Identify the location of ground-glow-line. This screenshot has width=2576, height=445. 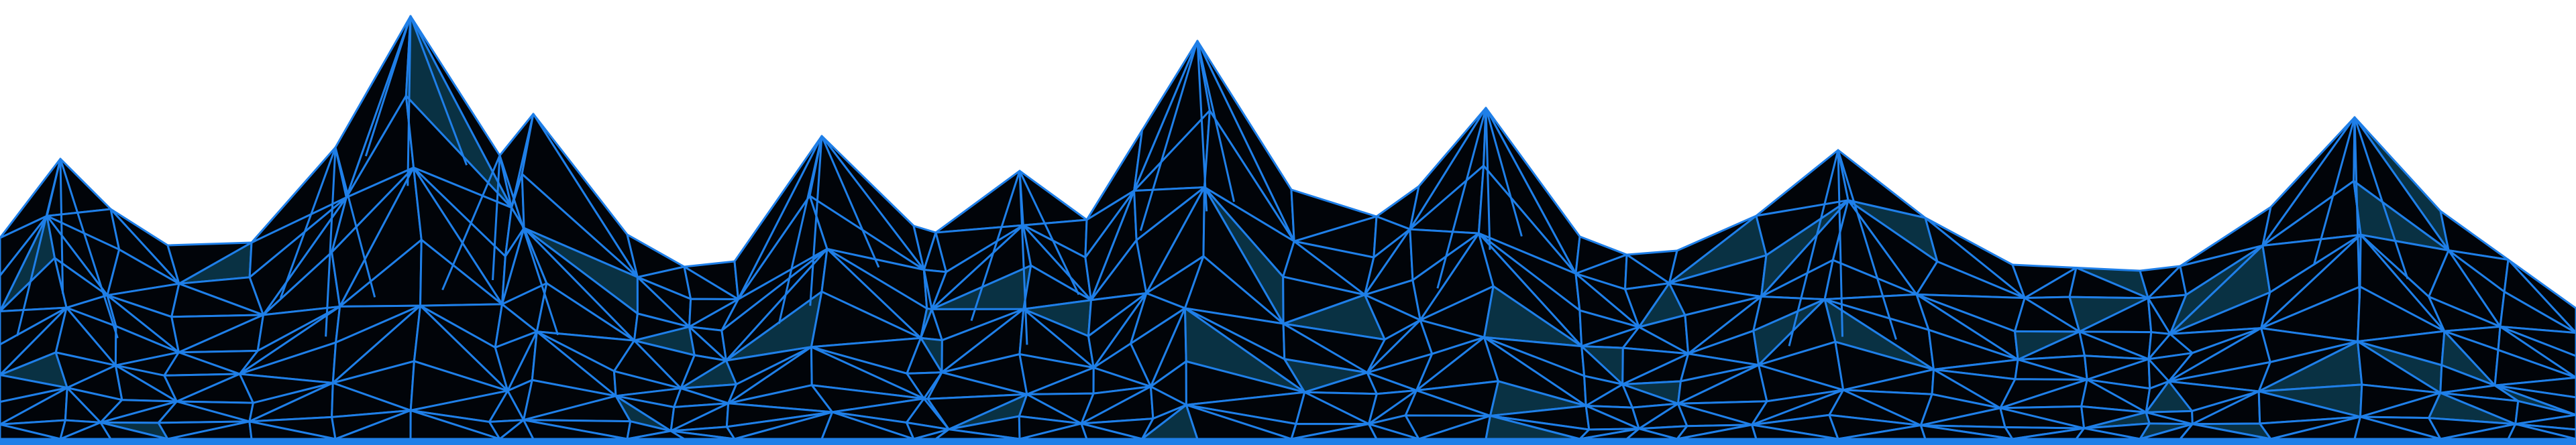
(1288, 442).